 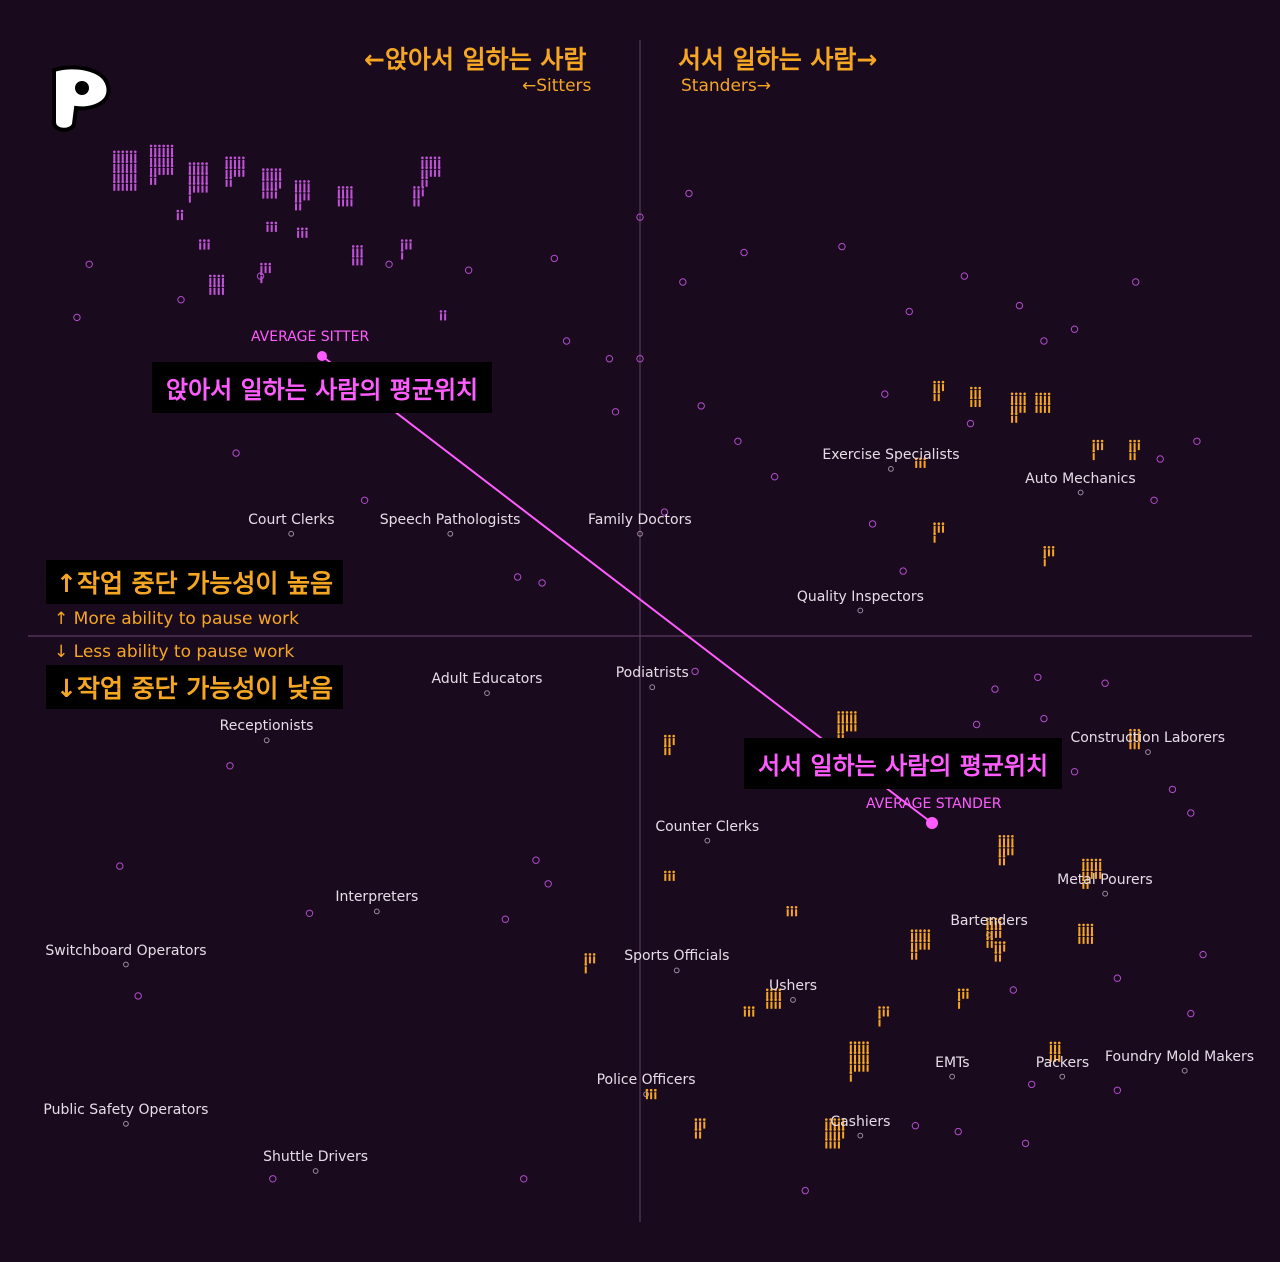 What do you see at coordinates (487, 679) in the screenshot?
I see `occupation-label: Adult Educators` at bounding box center [487, 679].